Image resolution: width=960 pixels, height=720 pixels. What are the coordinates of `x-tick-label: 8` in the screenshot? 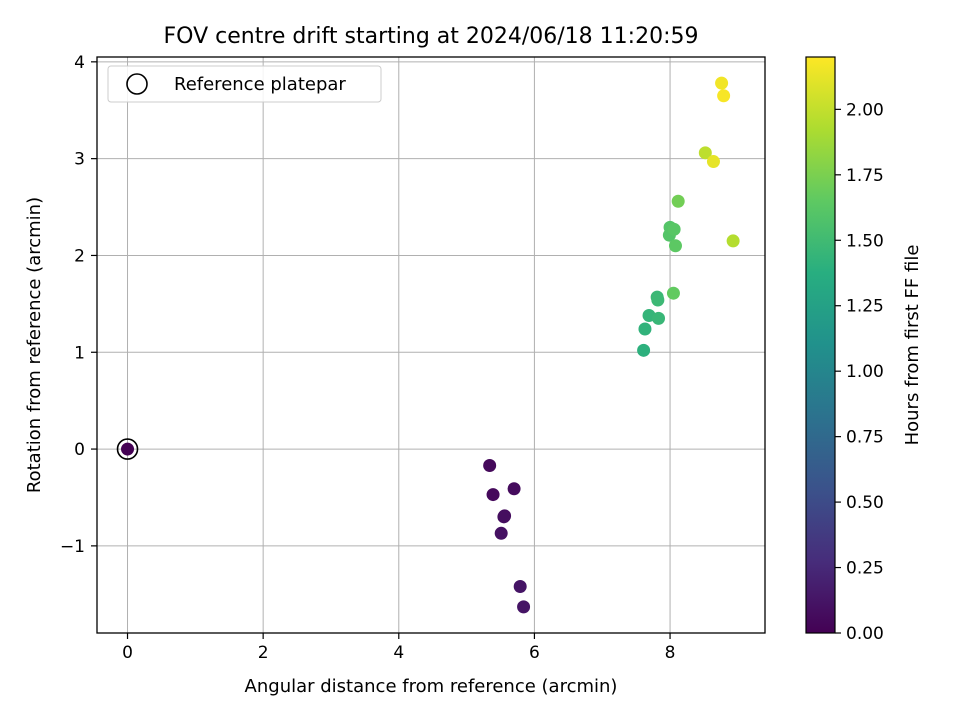 It's located at (670, 653).